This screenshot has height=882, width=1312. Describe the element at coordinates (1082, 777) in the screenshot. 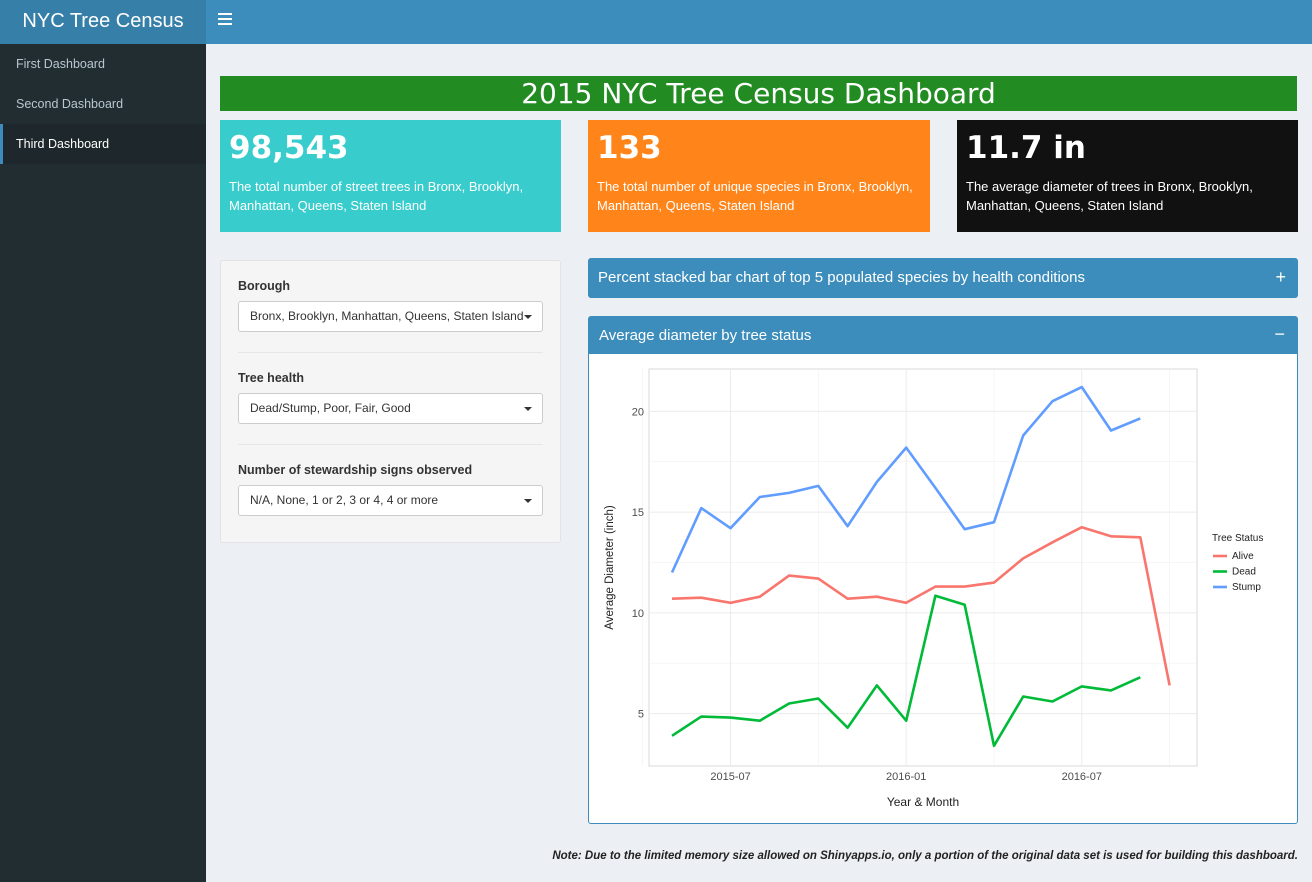

I see `x-tick-label: 2016-07` at that location.